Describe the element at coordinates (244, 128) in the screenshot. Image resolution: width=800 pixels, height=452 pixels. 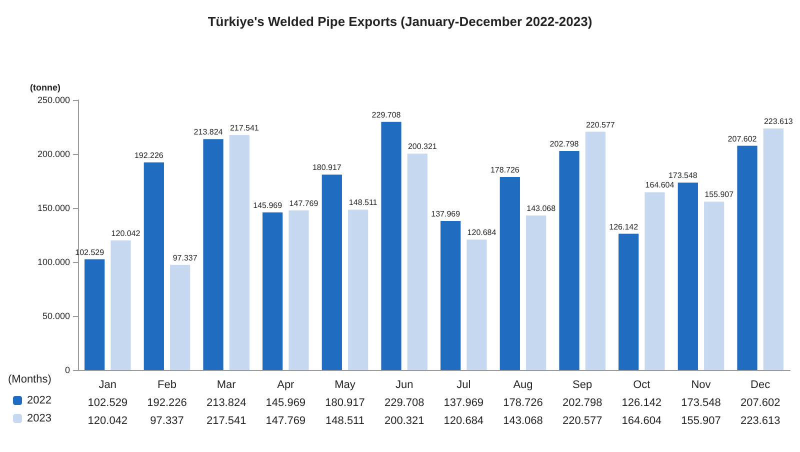
I see `text: 217.541` at that location.